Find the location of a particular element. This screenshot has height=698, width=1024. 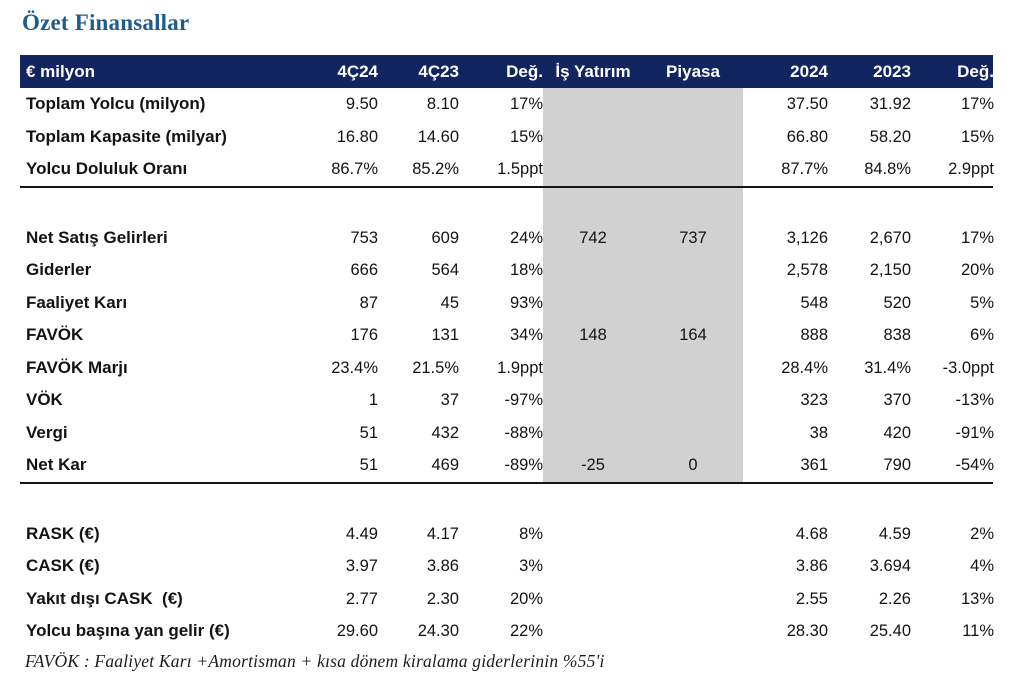

value-cell: 888 is located at coordinates (814, 335).